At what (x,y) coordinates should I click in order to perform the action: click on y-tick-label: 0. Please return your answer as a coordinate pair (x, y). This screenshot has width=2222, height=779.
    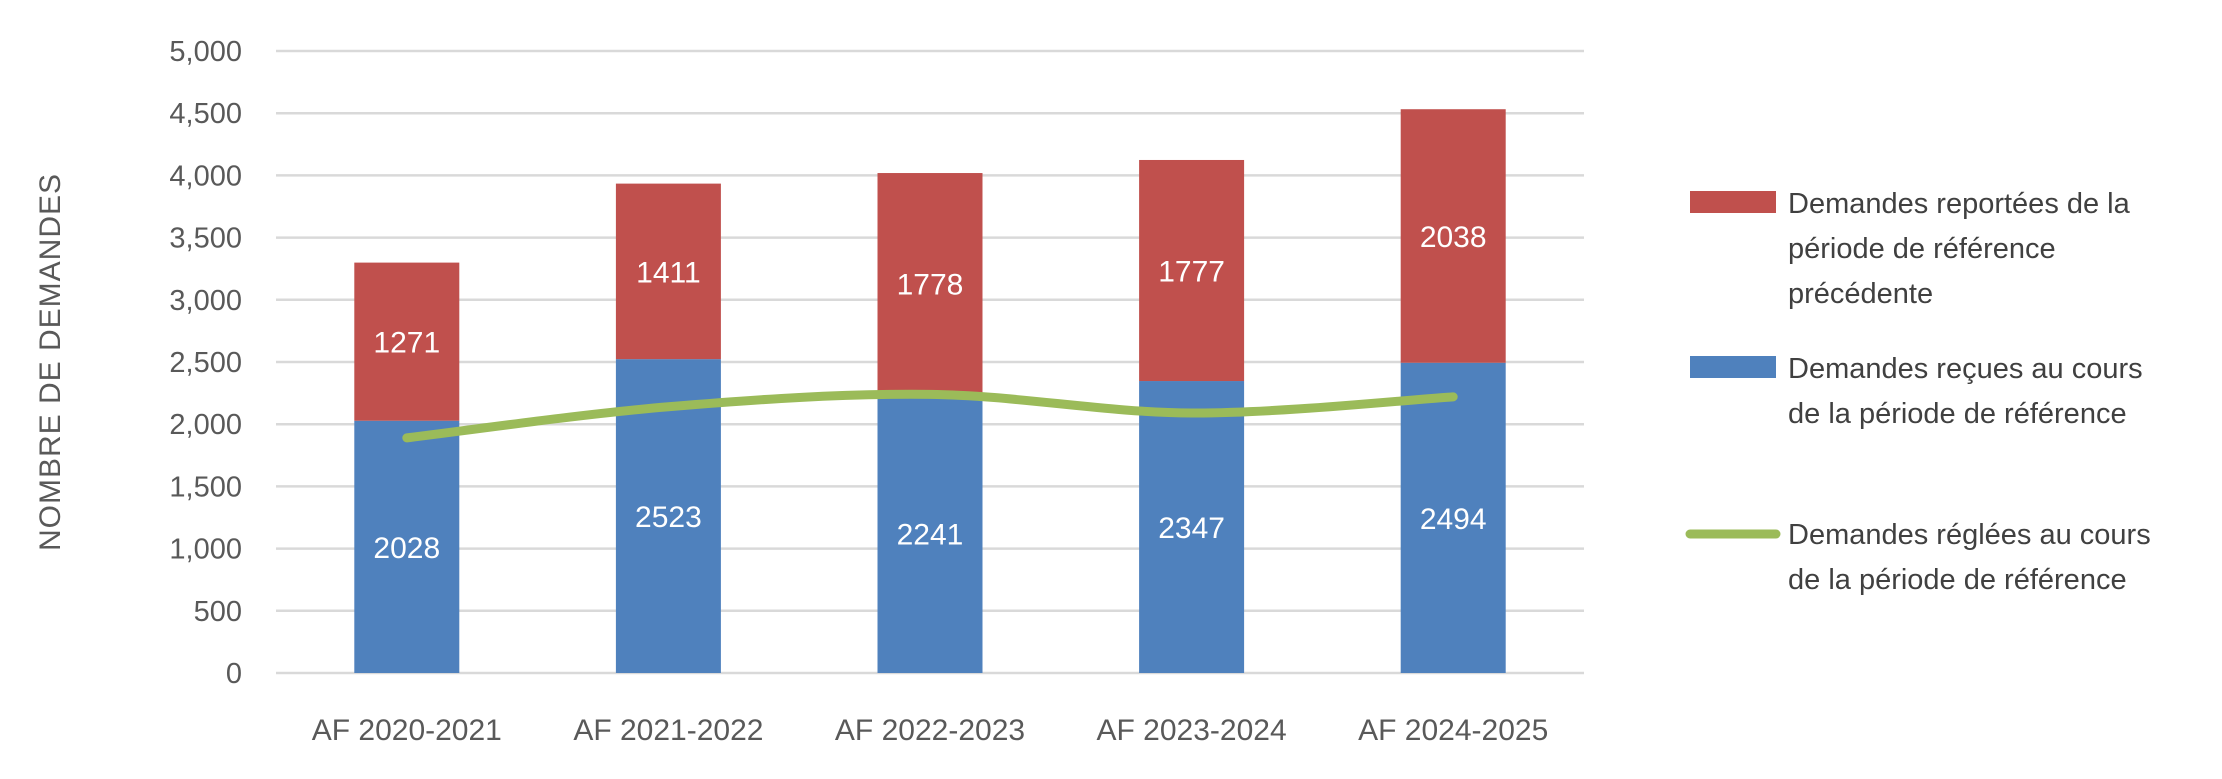
    Looking at the image, I should click on (234, 674).